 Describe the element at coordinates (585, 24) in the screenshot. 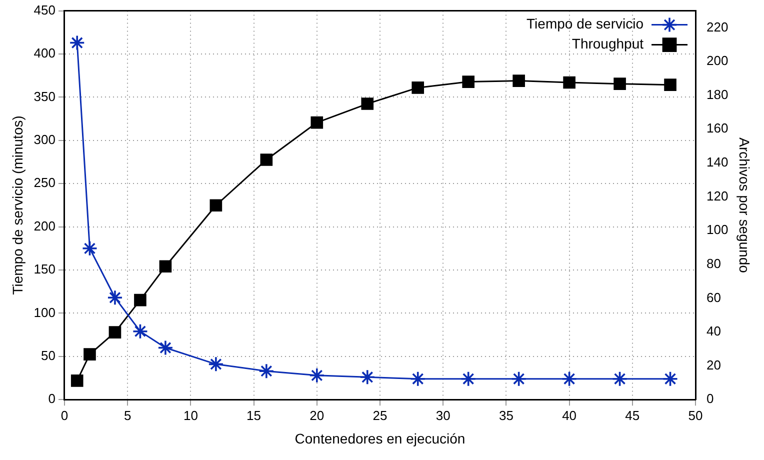

I see `legend-label: Tiempo de servicio` at that location.